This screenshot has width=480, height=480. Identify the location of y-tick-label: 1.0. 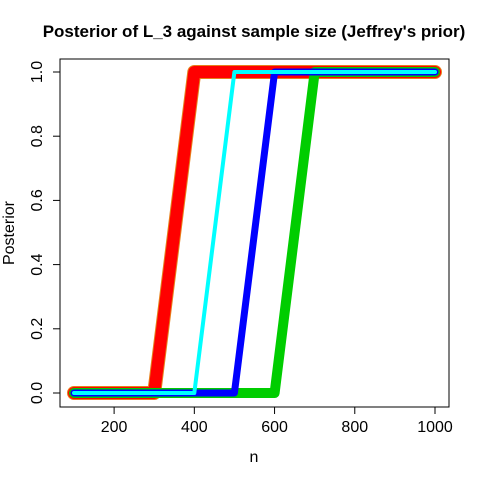
(37, 72).